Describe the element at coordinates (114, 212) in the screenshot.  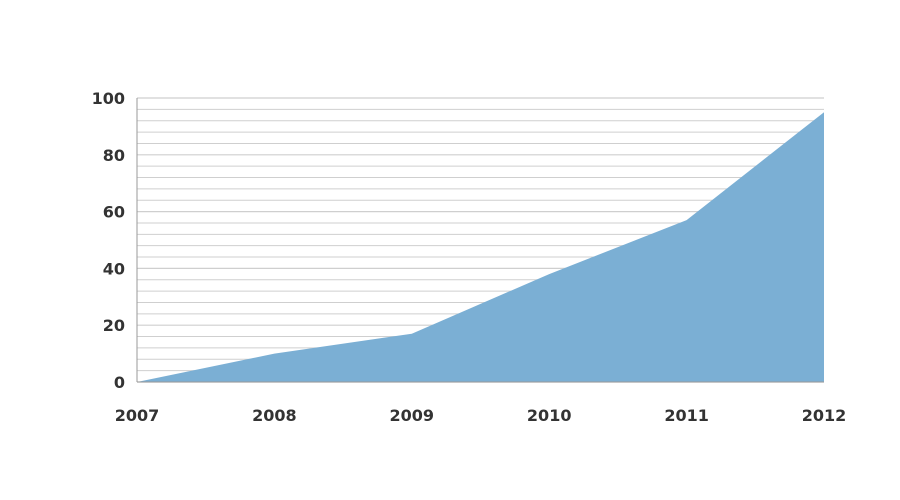
I see `y-tick-label: 60` at that location.